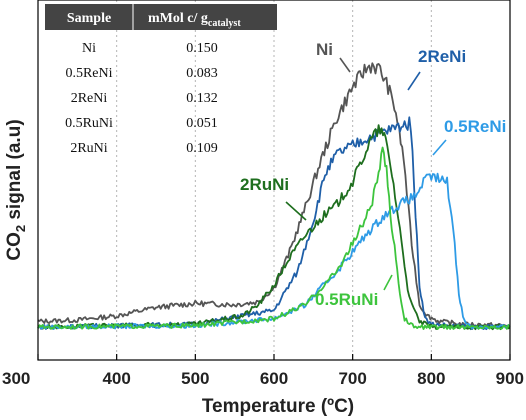 This screenshot has width=526, height=420. What do you see at coordinates (264, 184) in the screenshot?
I see `series-label-2runi: 2RuNi` at bounding box center [264, 184].